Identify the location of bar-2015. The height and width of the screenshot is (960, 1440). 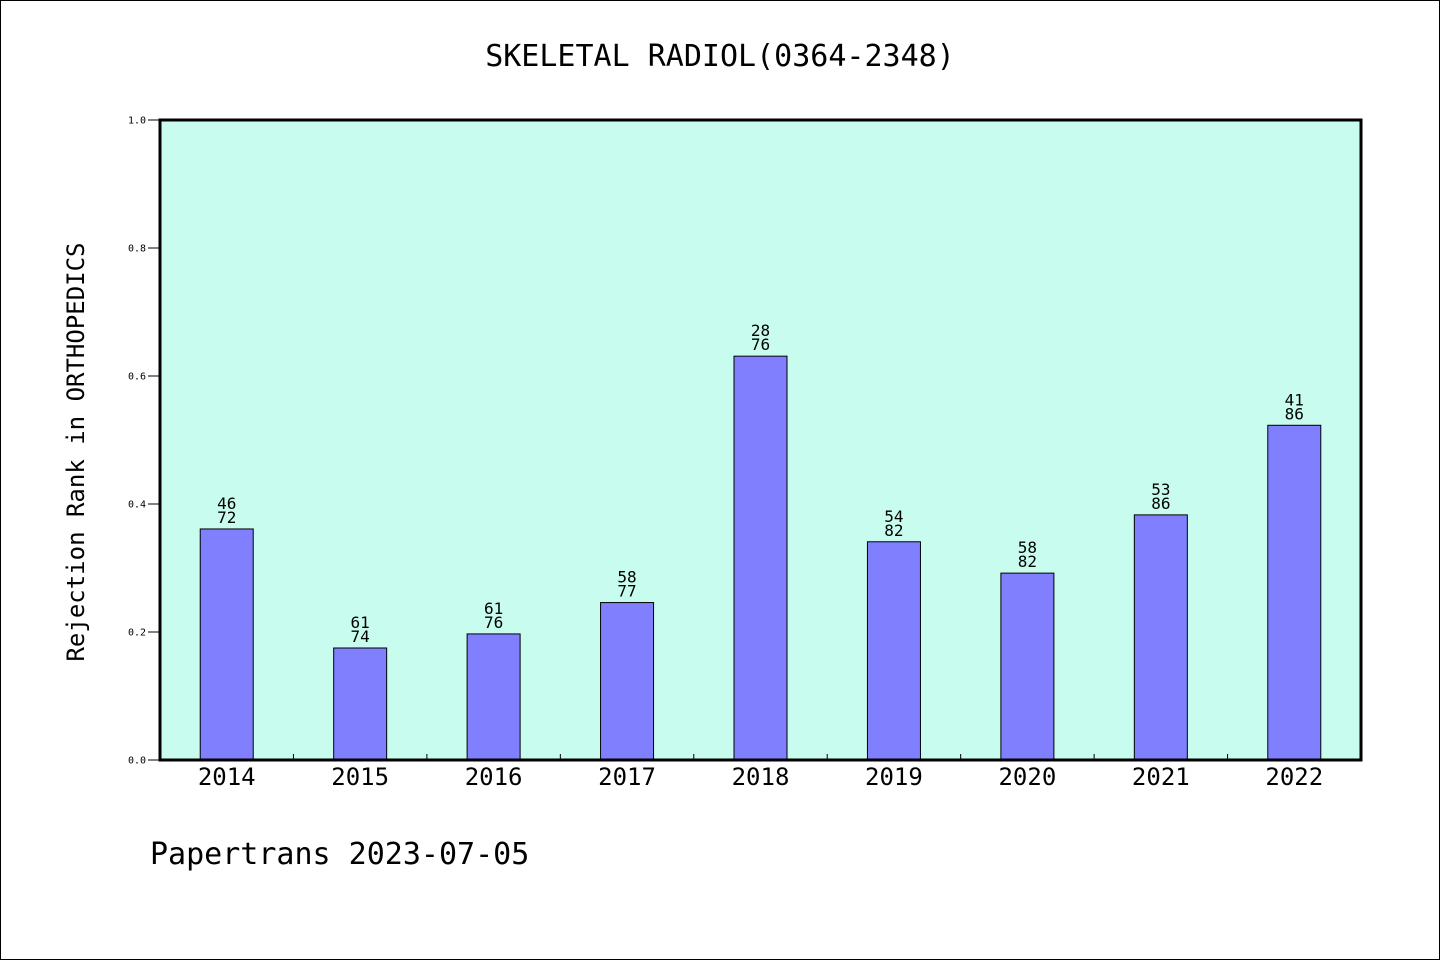
(360, 704).